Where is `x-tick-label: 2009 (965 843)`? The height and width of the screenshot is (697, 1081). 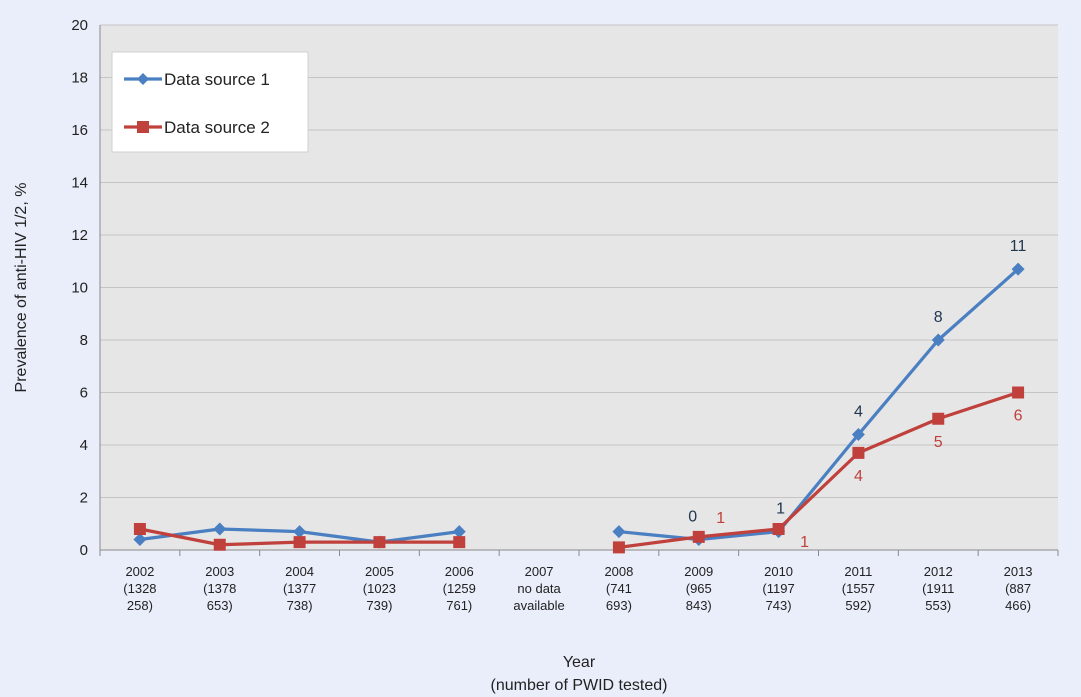
x-tick-label: 2009 (965 843) is located at coordinates (698, 588).